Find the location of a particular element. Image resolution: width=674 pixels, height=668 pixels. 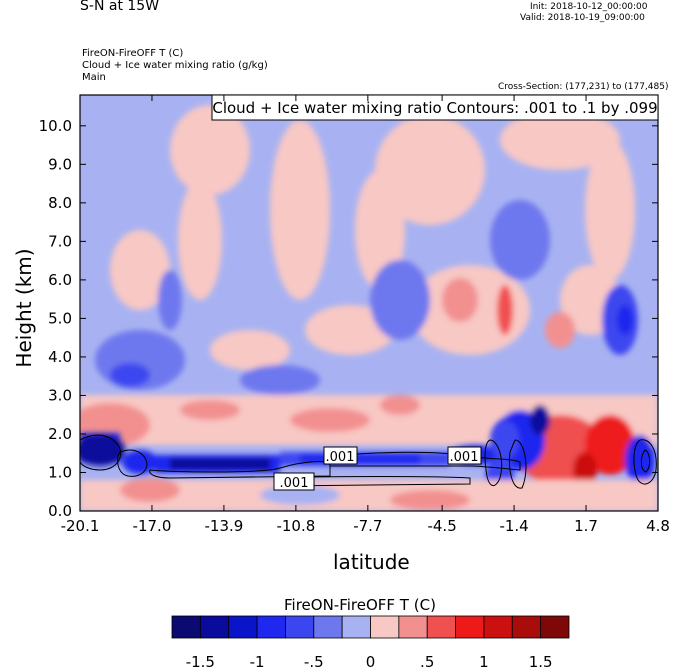

y-tick-label: 9.0 is located at coordinates (60, 164).